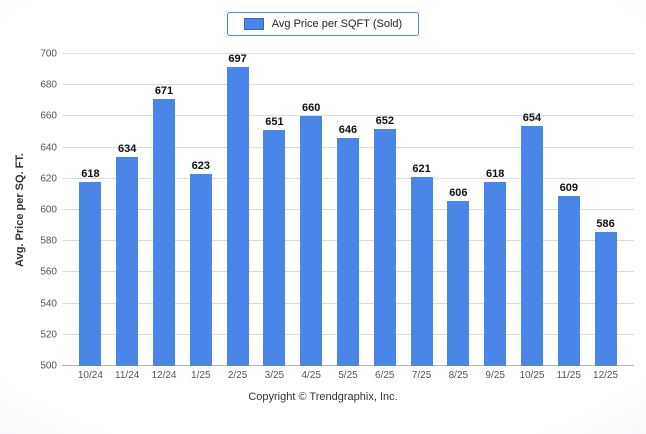 The width and height of the screenshot is (646, 434). Describe the element at coordinates (274, 375) in the screenshot. I see `x-tick-label: 3/25` at that location.